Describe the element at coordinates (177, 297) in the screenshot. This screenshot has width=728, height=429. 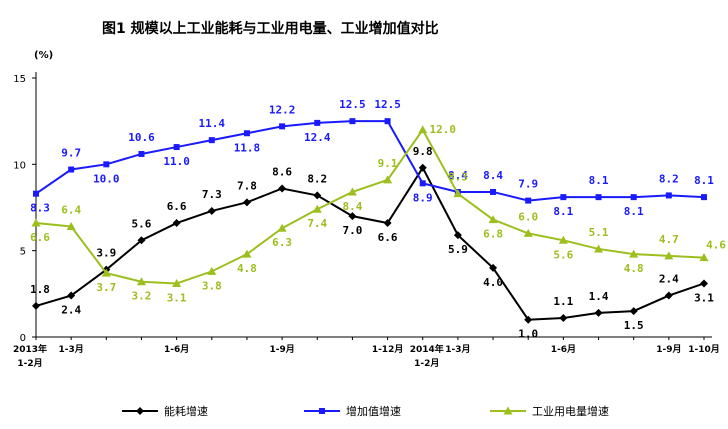
I see `data-label-electricity: 3.1` at that location.